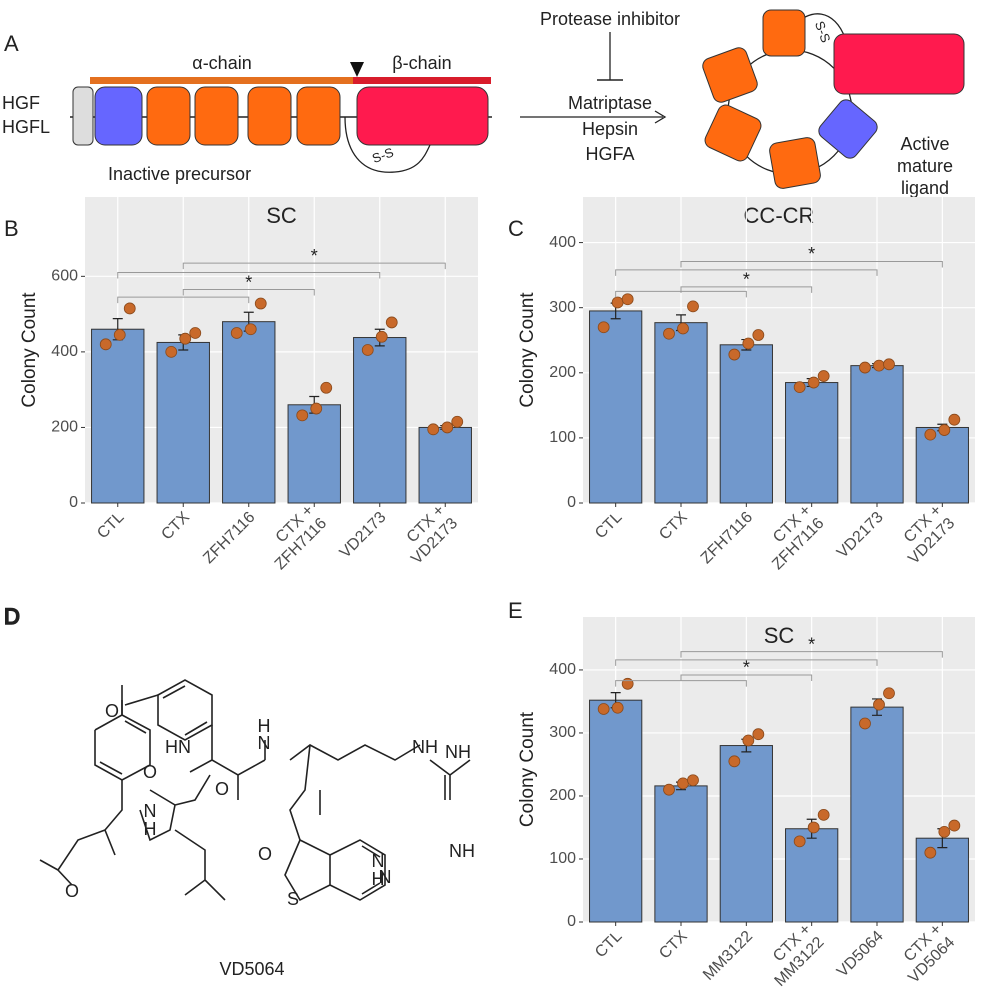 This screenshot has width=989, height=1000. I want to click on panel-letter: B, so click(11, 228).